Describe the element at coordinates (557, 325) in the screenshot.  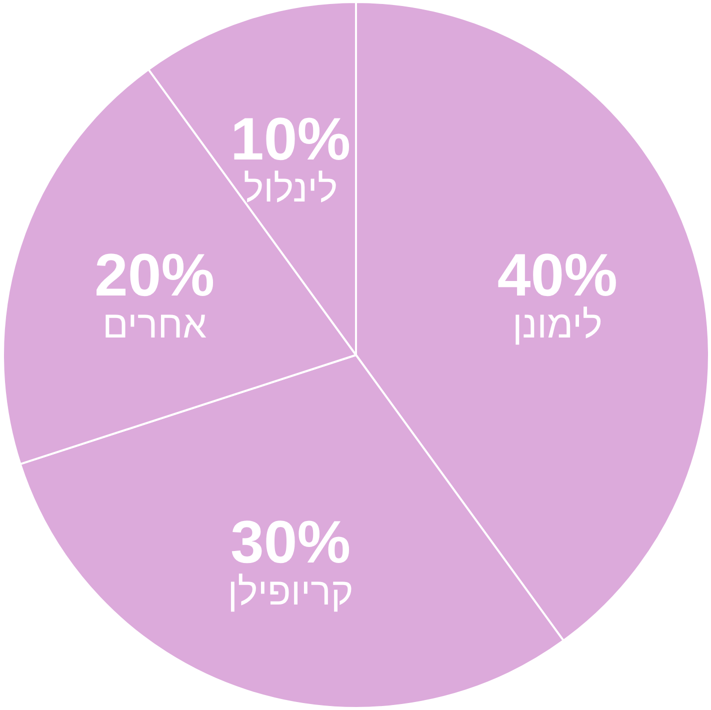
I see `slice-label: לימונן` at that location.